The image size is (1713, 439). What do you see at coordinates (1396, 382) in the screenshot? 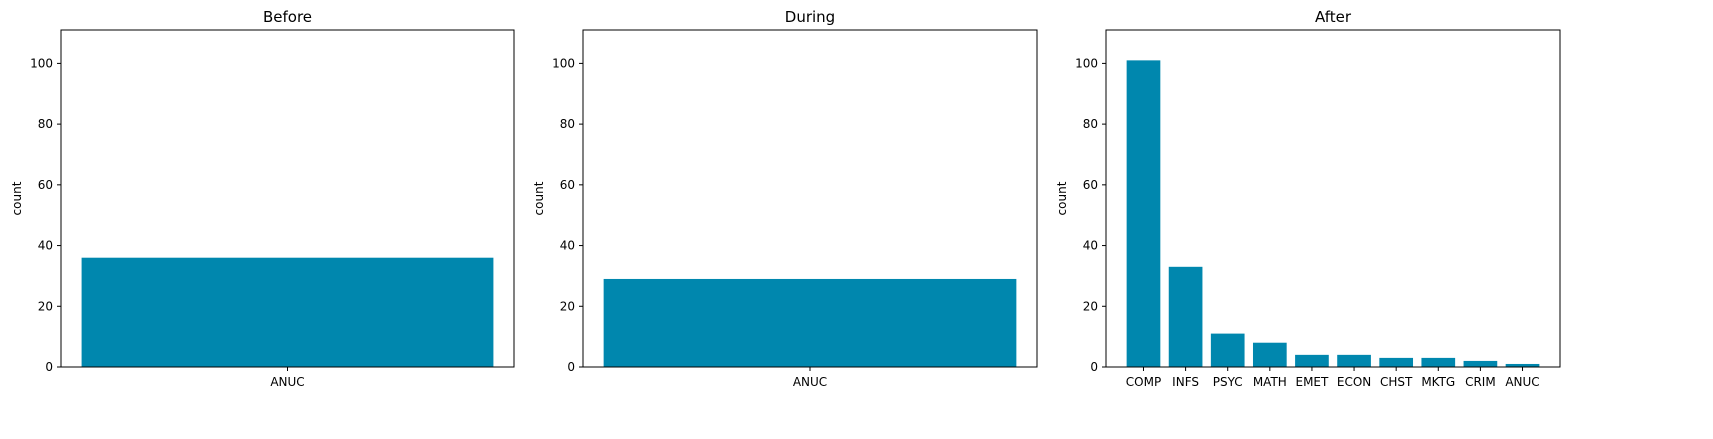
I see `x-tick-label: CHST` at bounding box center [1396, 382].